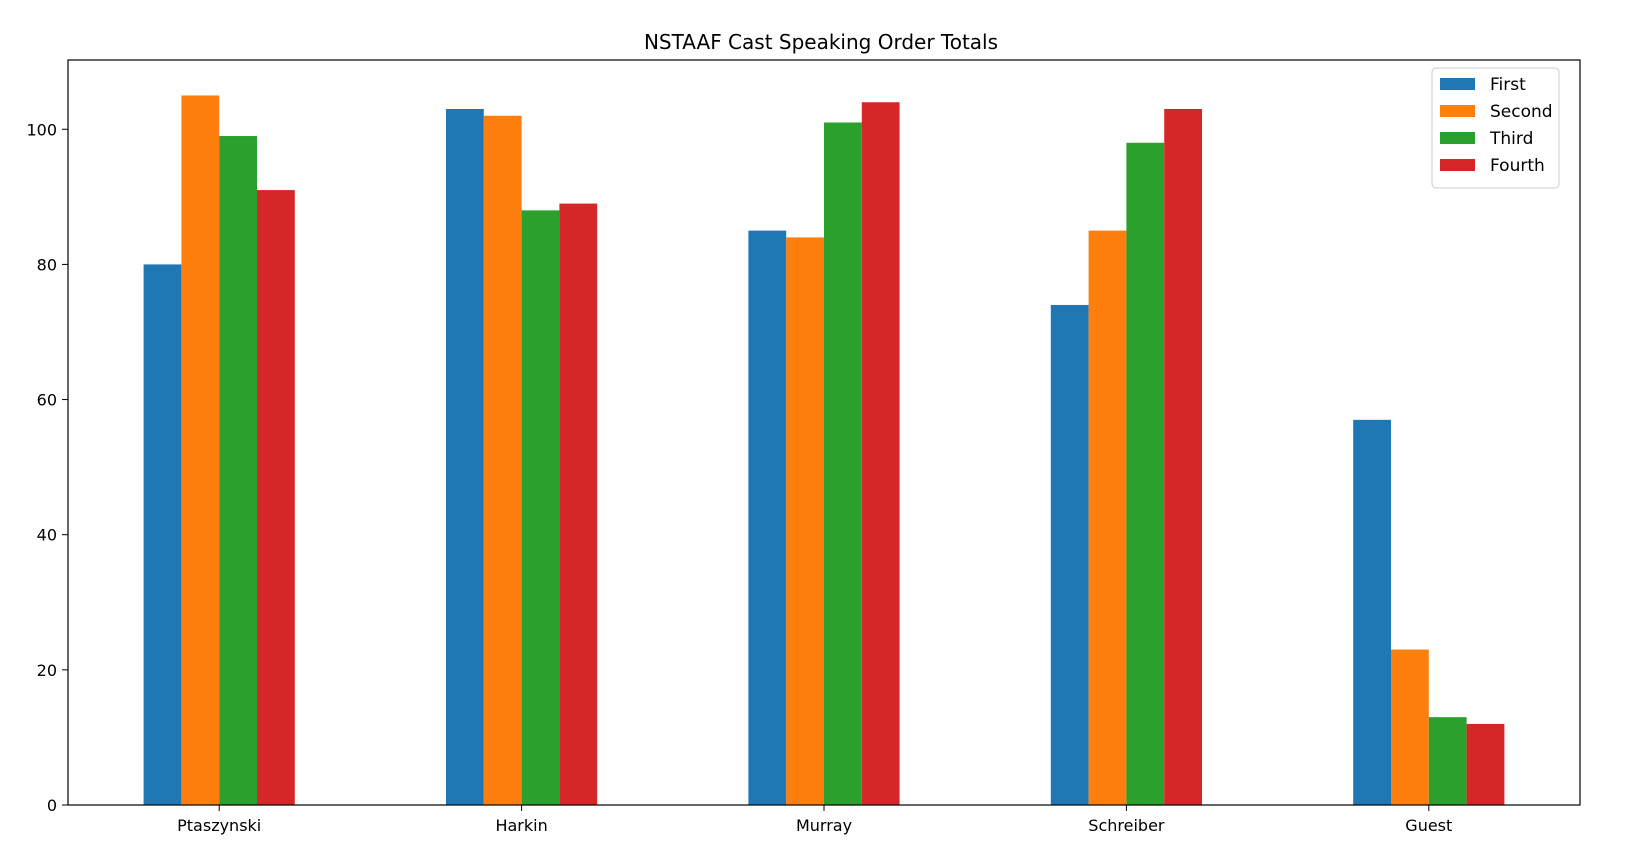  What do you see at coordinates (821, 42) in the screenshot?
I see `chart-title: NSTAAF Cast Speaking Order Totals` at bounding box center [821, 42].